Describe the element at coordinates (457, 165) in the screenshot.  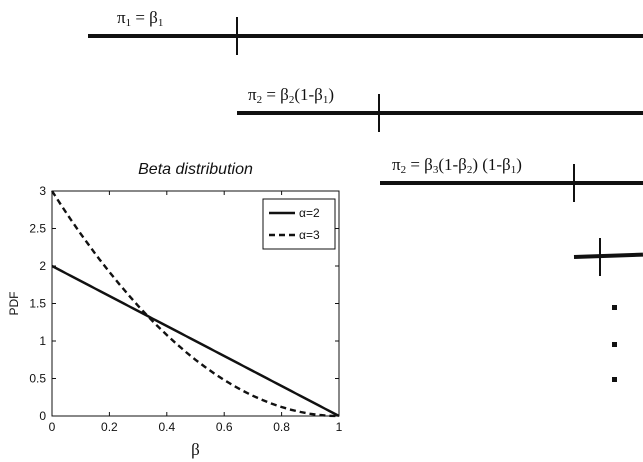
I see `stick-formula-3: π2 = β3(1-β2) (1-β1)` at that location.